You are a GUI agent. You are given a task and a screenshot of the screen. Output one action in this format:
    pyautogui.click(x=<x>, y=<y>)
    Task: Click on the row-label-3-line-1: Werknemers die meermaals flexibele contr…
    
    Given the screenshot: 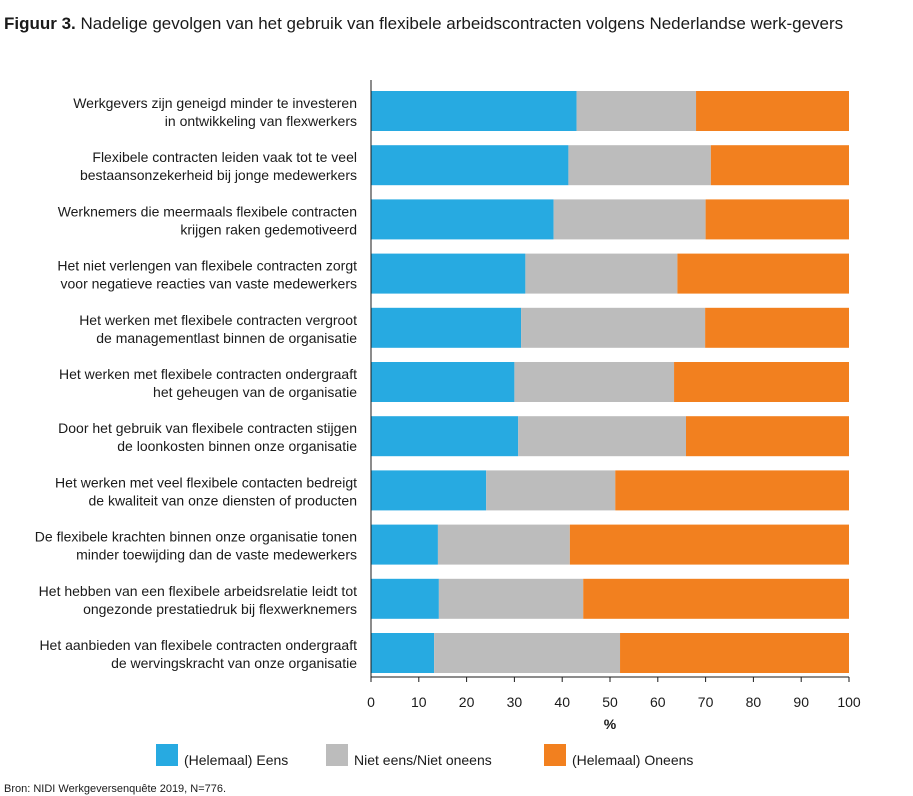 What is the action you would take?
    pyautogui.click(x=207, y=211)
    